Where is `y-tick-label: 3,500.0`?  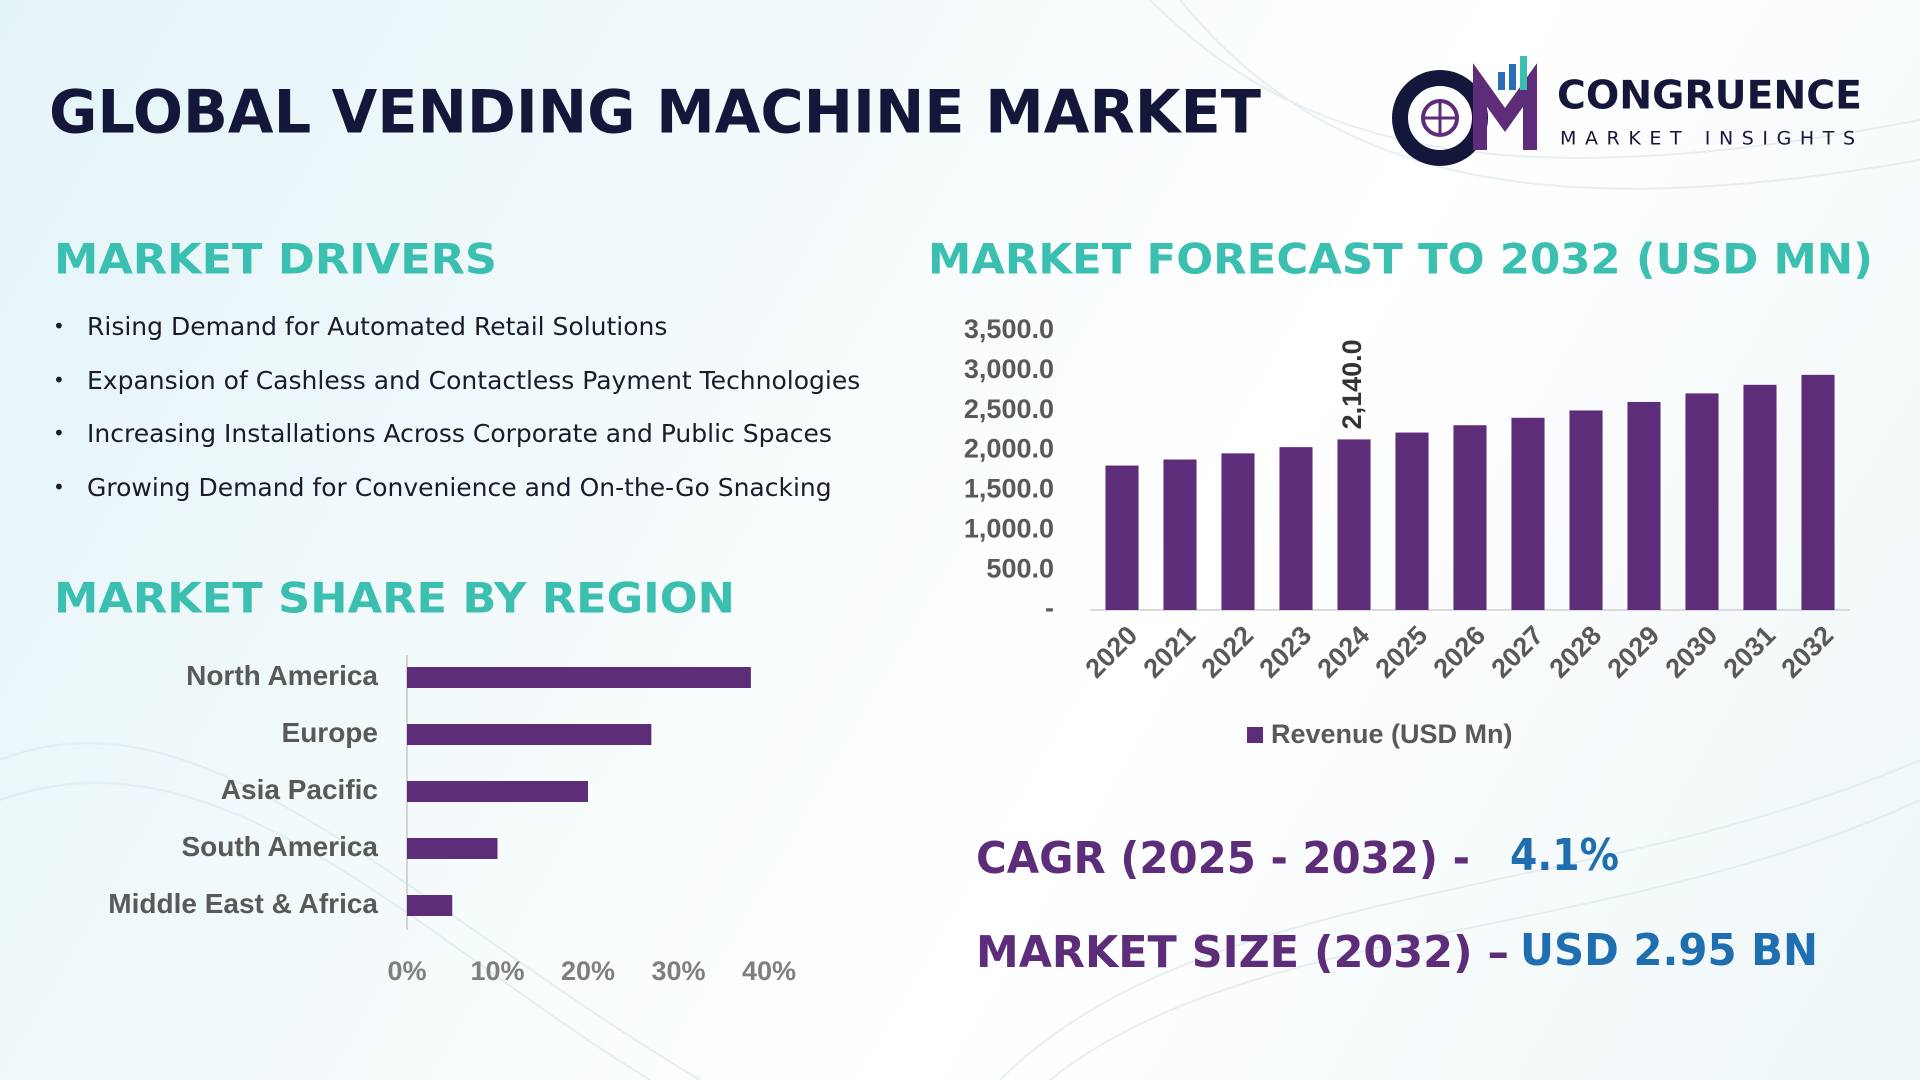
y-tick-label: 3,500.0 is located at coordinates (1009, 329).